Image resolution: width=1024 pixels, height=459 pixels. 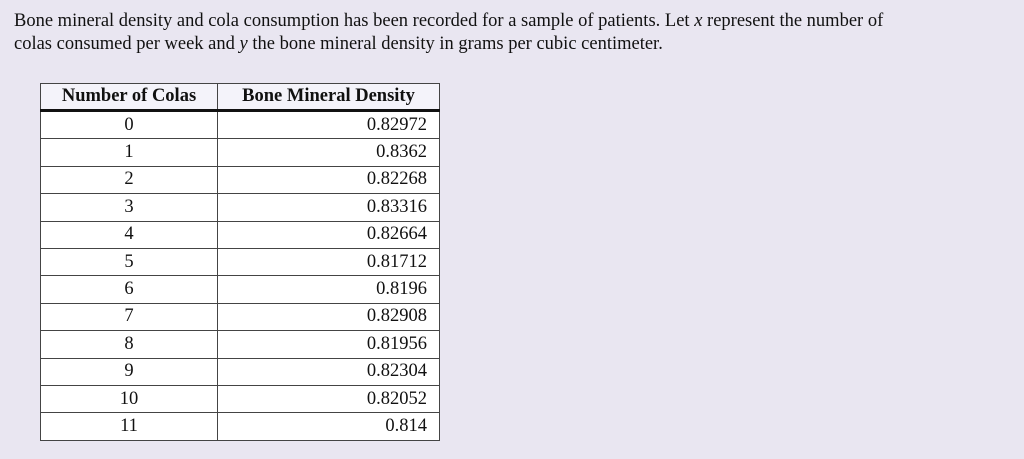 I want to click on table-cell: 6, so click(x=129, y=289).